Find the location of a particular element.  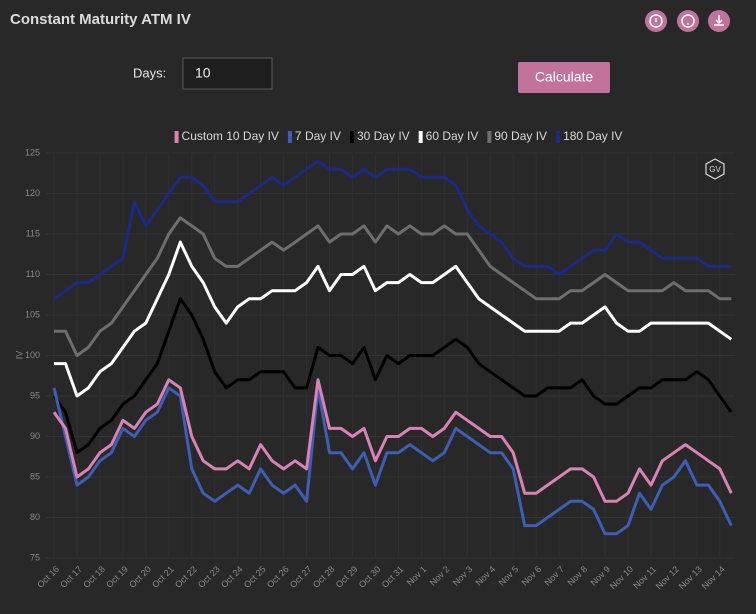

legend-label: 90 Day IV is located at coordinates (520, 136).